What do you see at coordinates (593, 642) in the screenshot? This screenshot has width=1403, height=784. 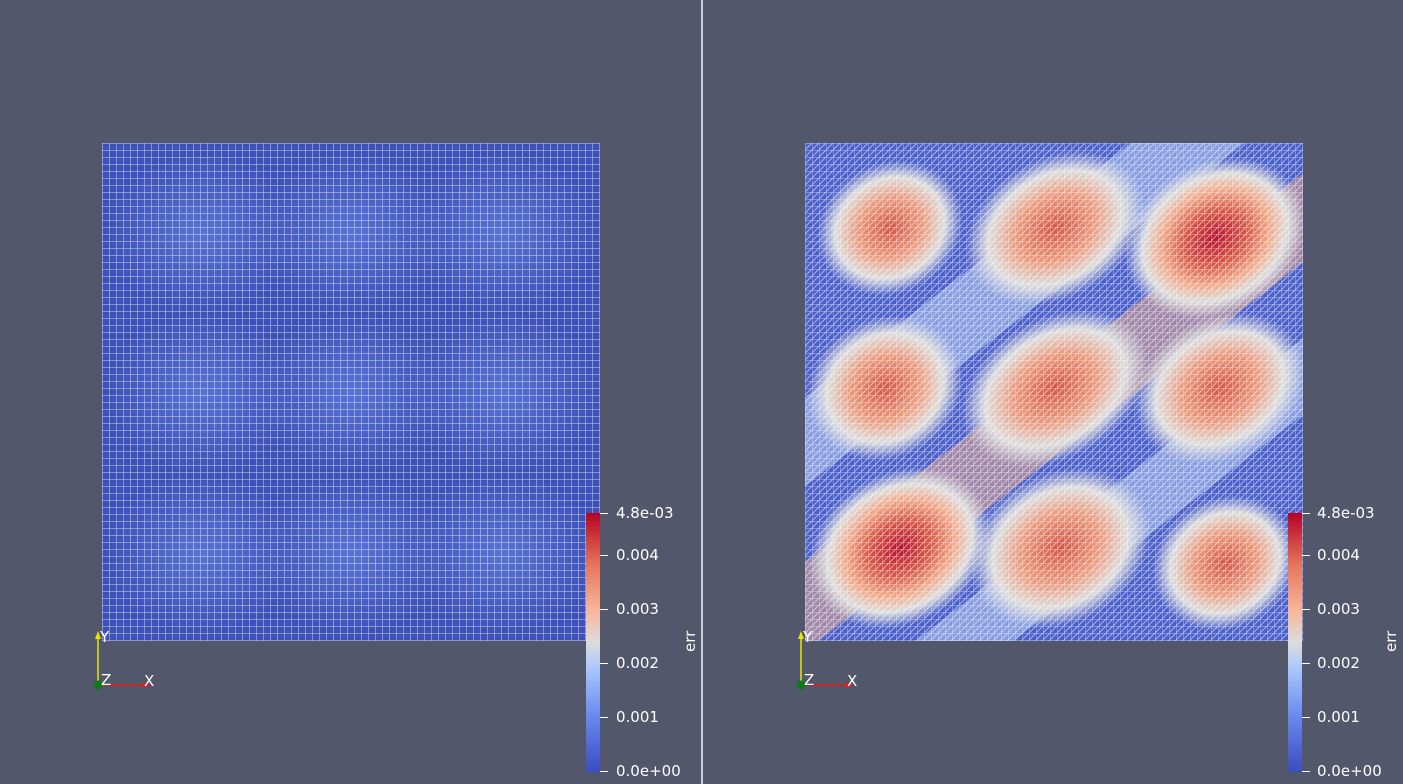 I see `colorbar-left` at bounding box center [593, 642].